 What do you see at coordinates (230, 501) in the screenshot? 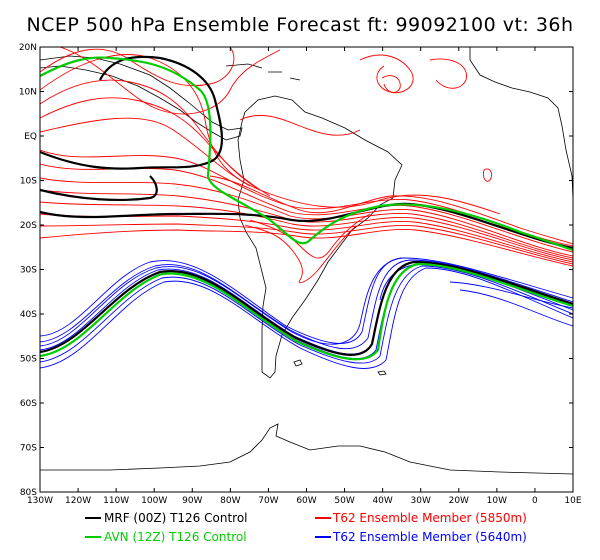
I see `lon-tick-label: 80W` at bounding box center [230, 501].